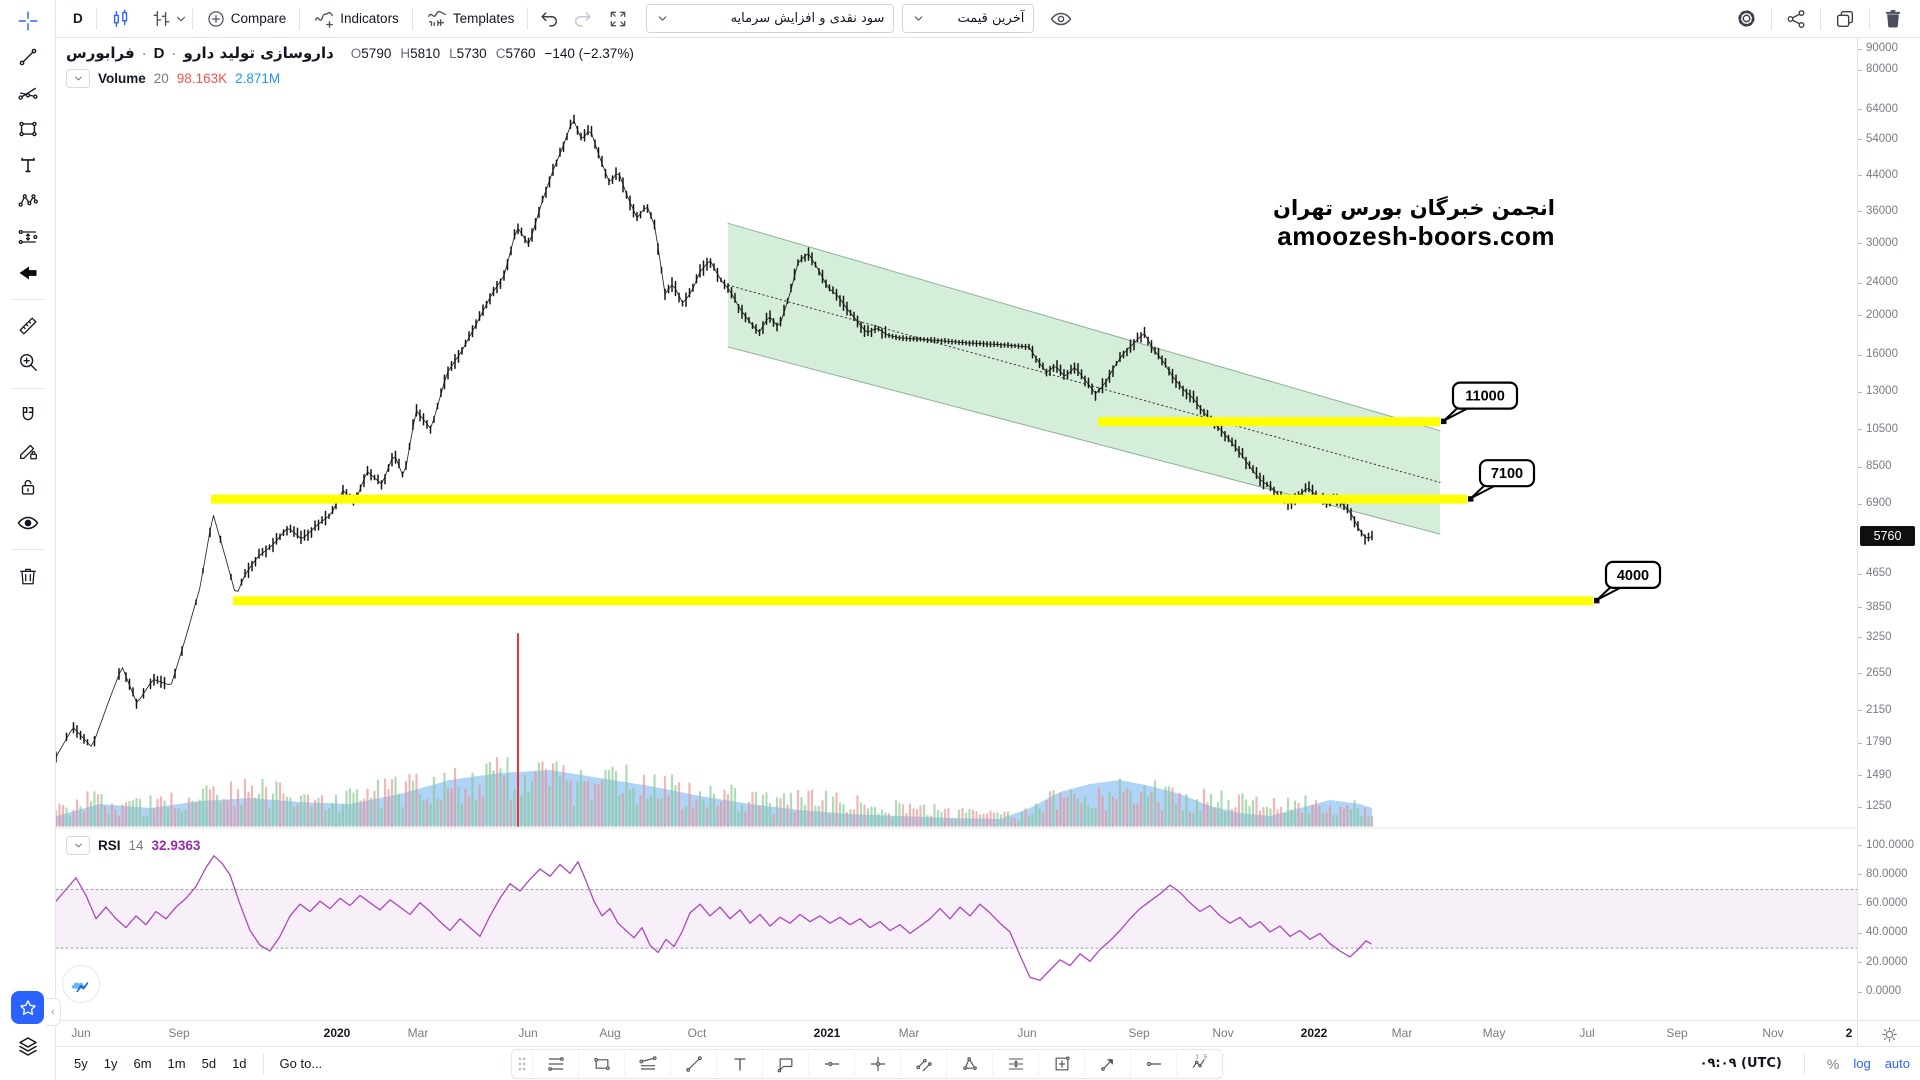 The height and width of the screenshot is (1080, 1920). I want to click on clock-button: ۰۹:۰۹ (UTC), so click(1740, 1063).